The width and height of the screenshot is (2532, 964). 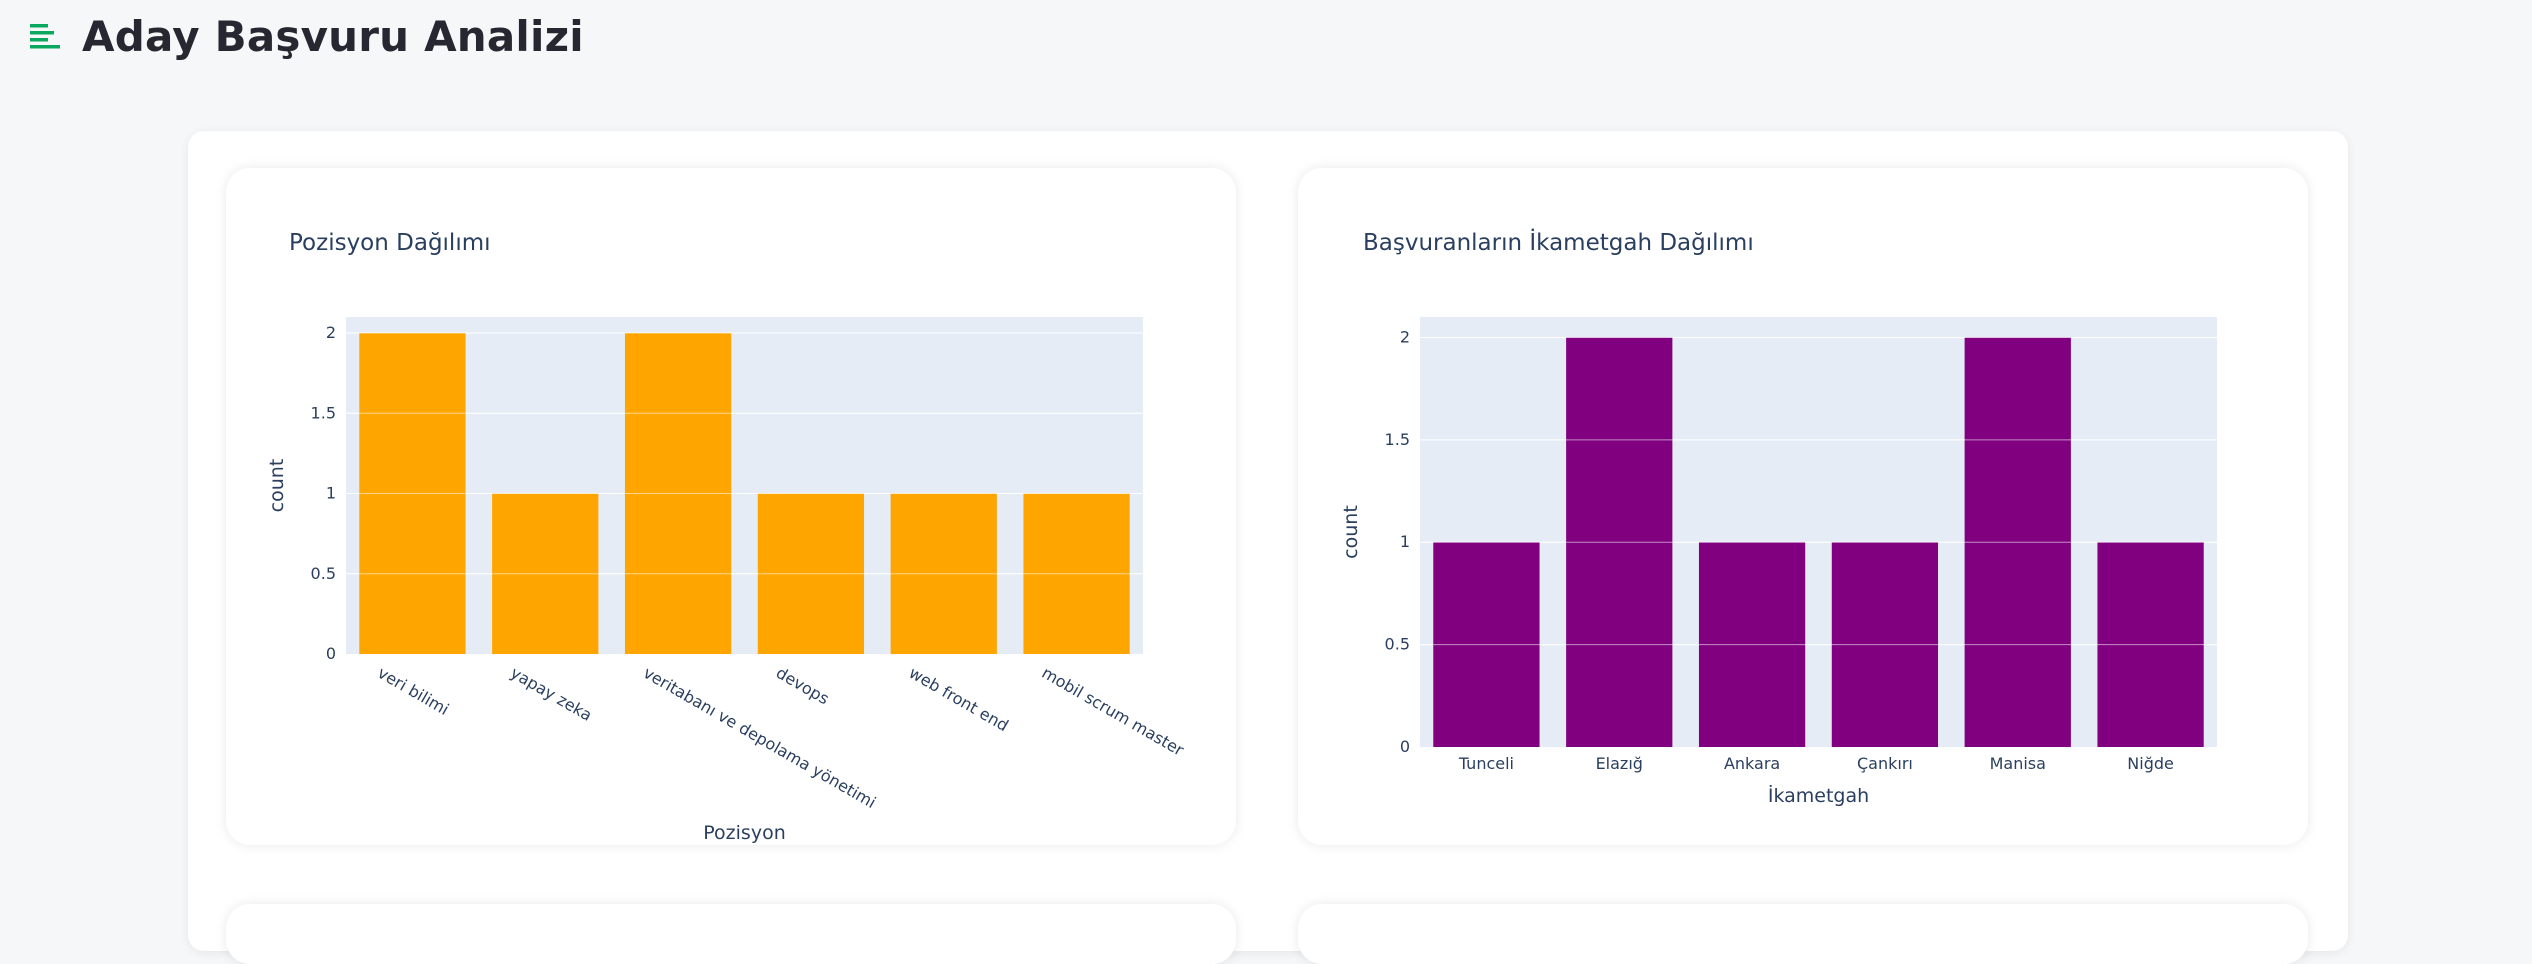 What do you see at coordinates (803, 685) in the screenshot?
I see `x-tick-label: devops` at bounding box center [803, 685].